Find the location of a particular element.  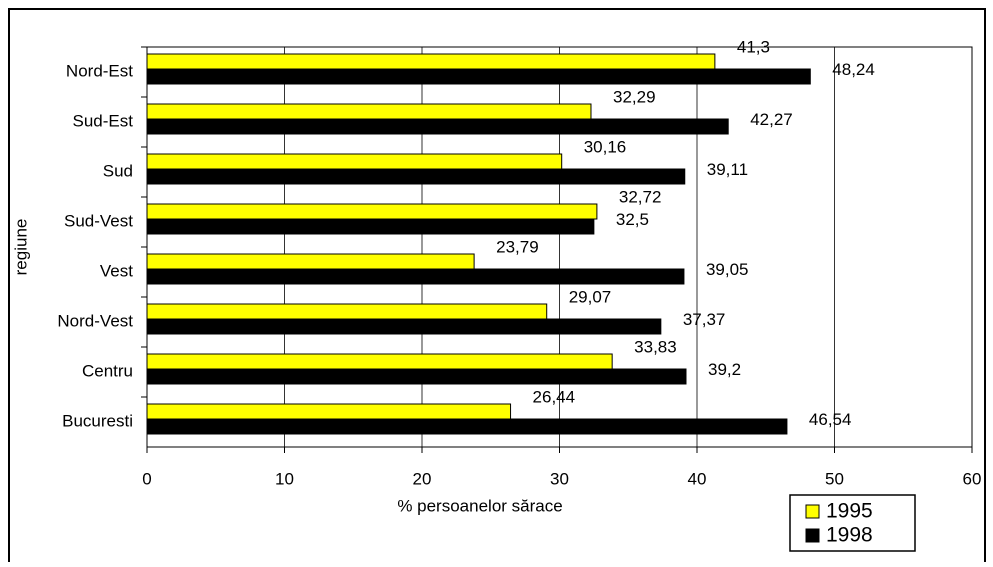

y-tick-label: Sud is located at coordinates (118, 170).